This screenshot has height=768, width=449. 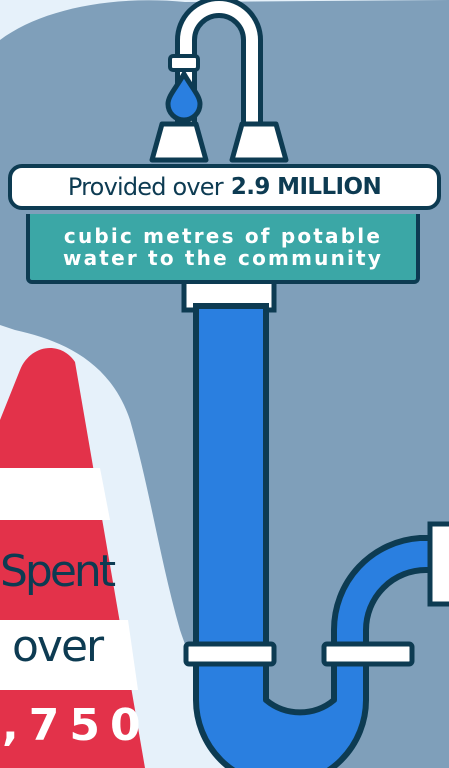 I want to click on cone-amount: ,750, so click(x=76, y=725).